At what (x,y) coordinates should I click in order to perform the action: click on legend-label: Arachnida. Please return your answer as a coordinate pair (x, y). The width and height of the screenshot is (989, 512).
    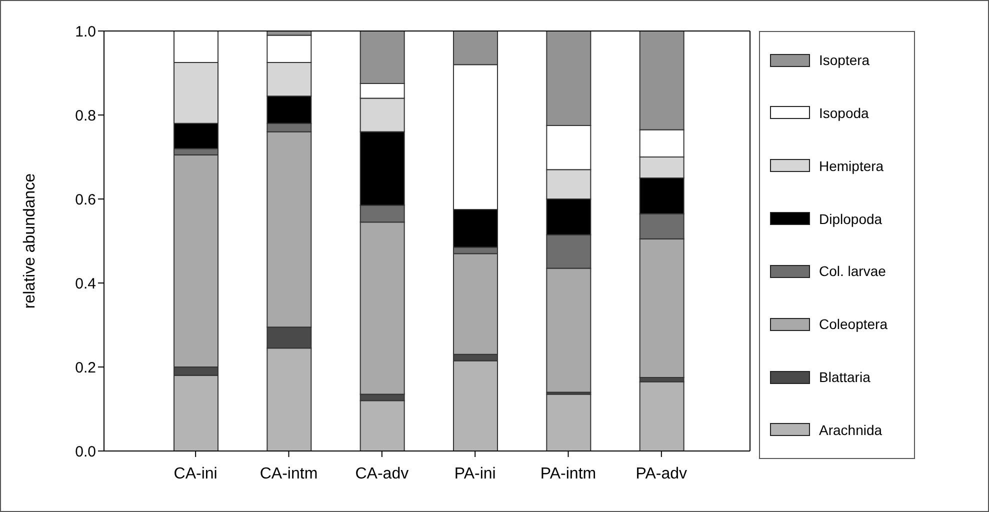
    Looking at the image, I should click on (850, 430).